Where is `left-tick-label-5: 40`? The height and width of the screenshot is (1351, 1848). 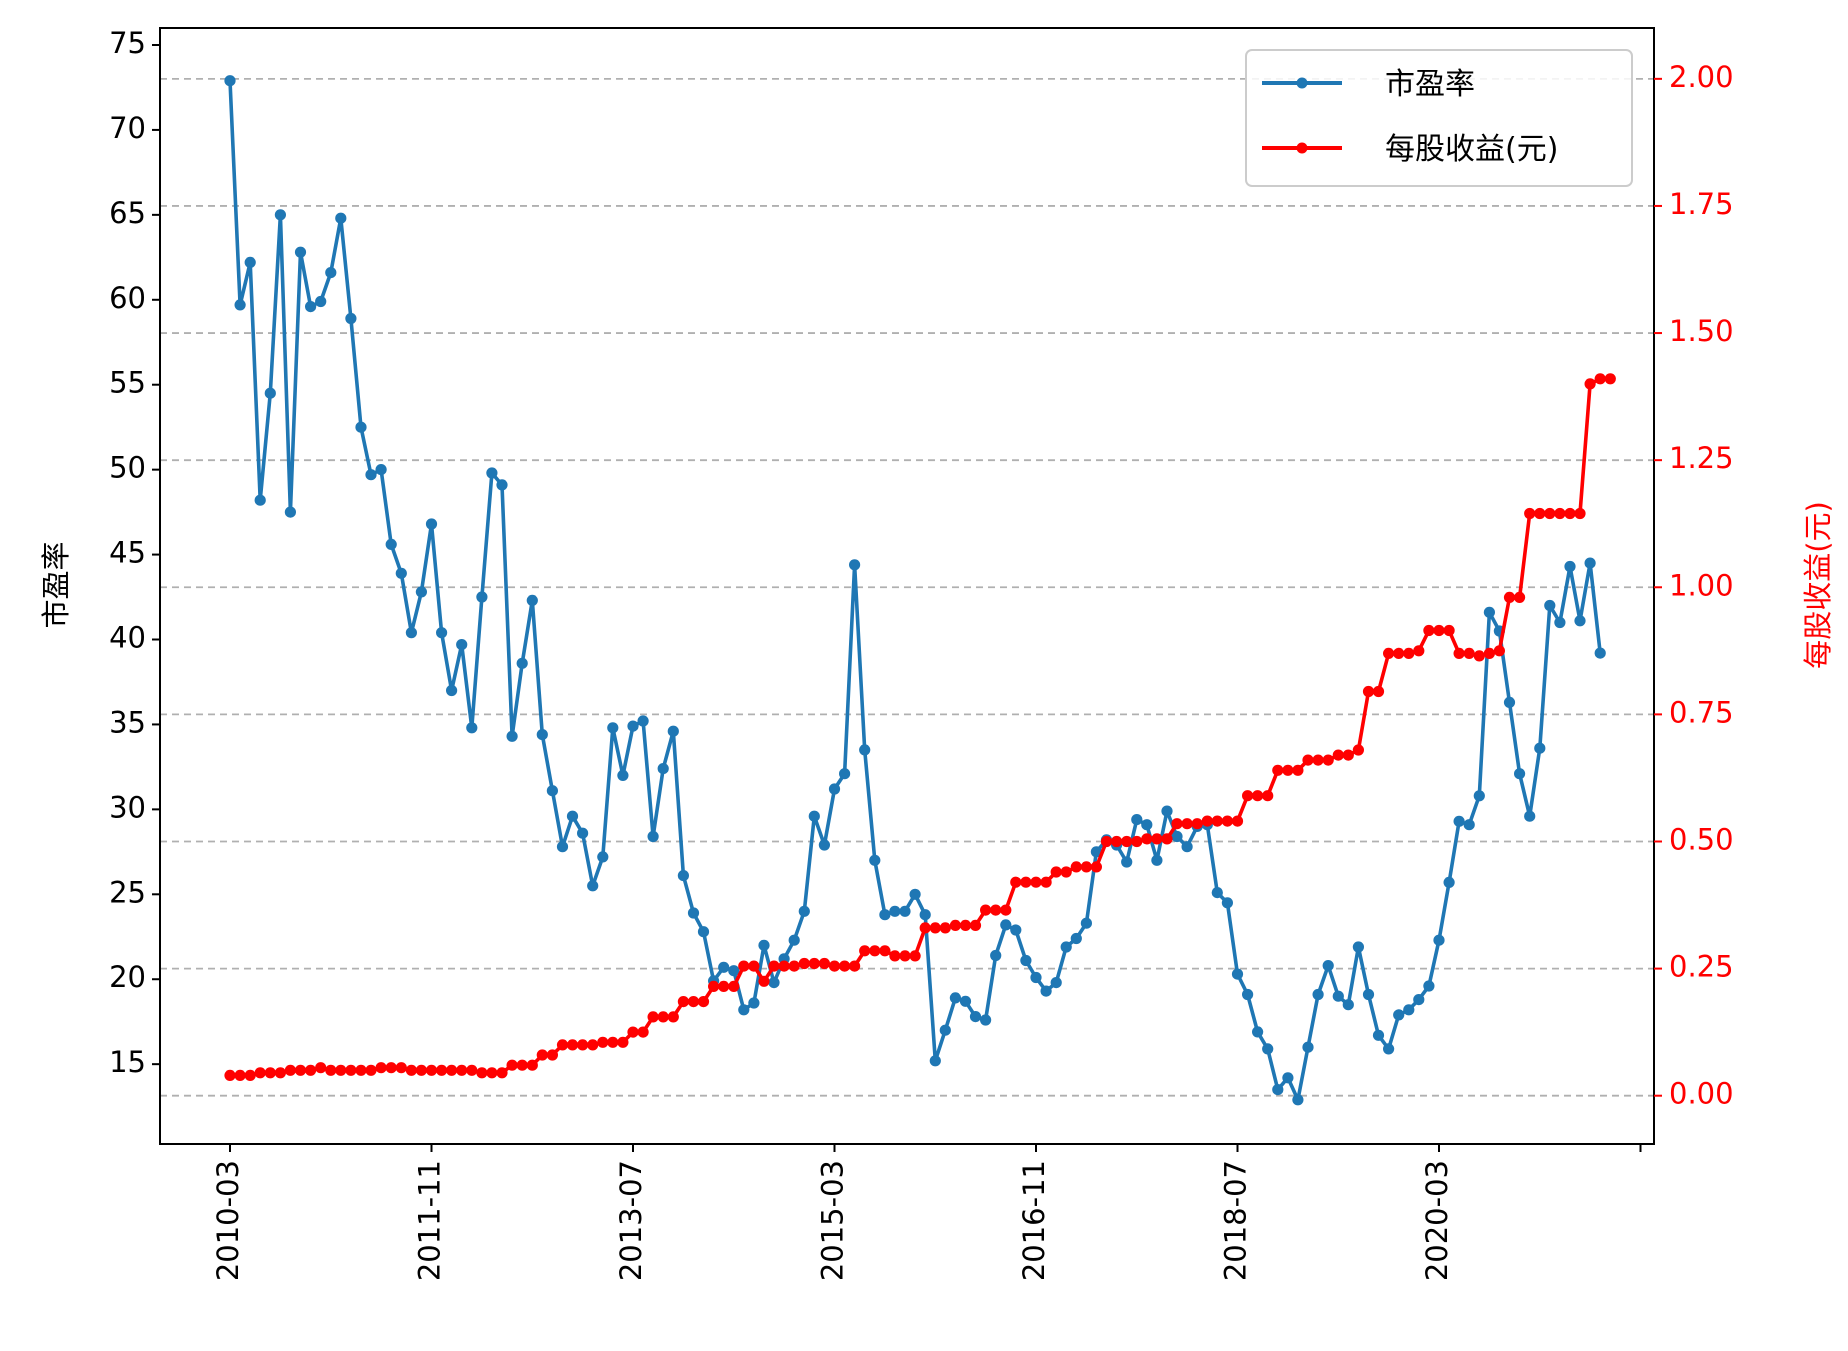
left-tick-label-5: 40 is located at coordinates (127, 638).